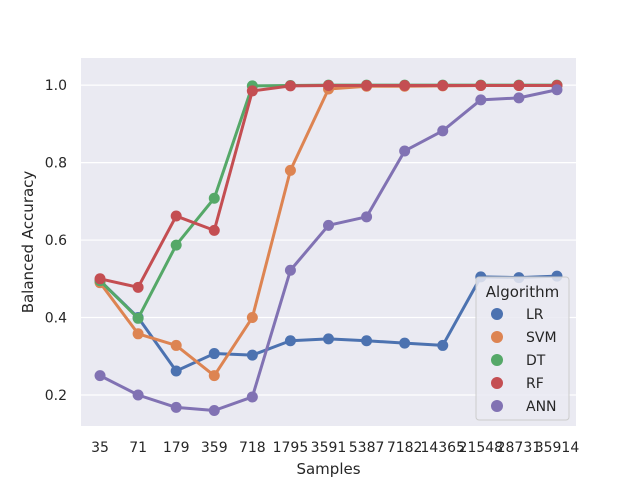 The image size is (640, 484). I want to click on legend-marker-dt, so click(497, 360).